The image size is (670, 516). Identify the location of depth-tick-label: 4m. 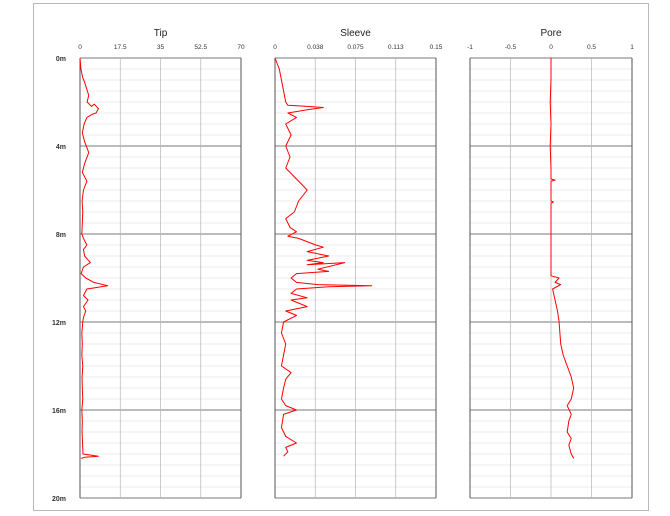
(61, 147).